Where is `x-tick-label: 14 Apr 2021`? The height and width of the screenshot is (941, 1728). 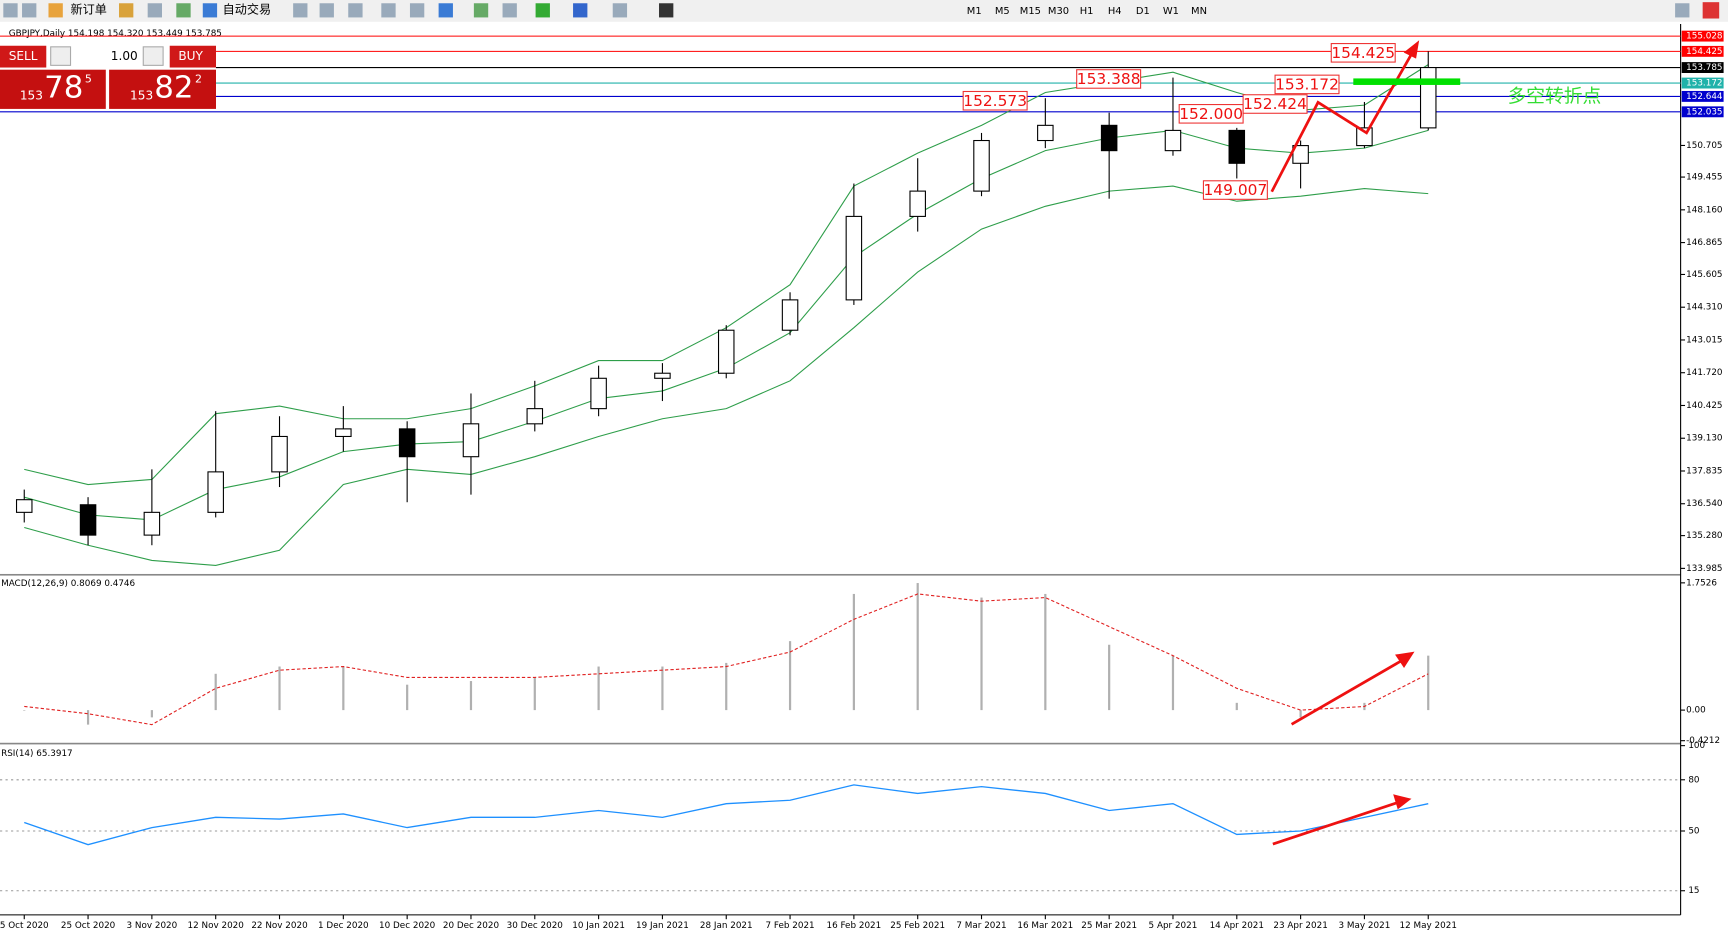
x-tick-label: 14 Apr 2021 is located at coordinates (1237, 926).